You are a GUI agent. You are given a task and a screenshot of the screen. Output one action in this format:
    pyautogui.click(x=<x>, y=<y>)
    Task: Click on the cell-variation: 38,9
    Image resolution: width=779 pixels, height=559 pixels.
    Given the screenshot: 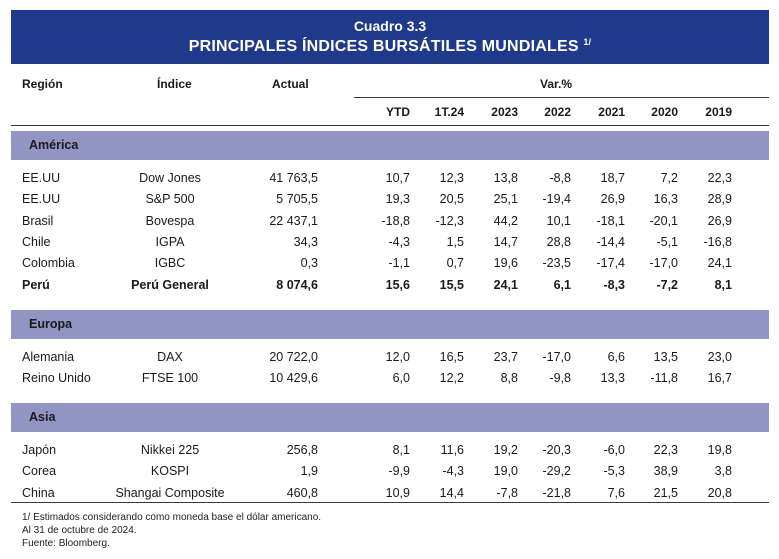 What is the action you would take?
    pyautogui.click(x=665, y=471)
    